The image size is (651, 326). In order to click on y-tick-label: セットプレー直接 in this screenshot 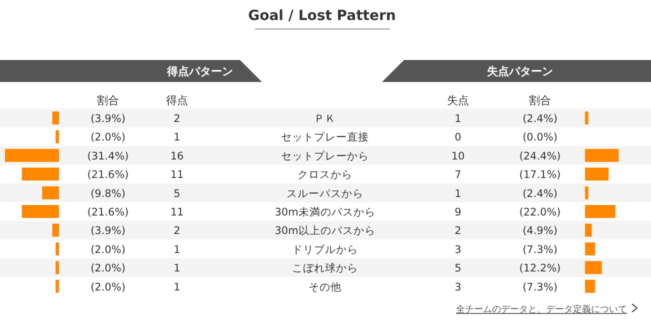, I will do `click(325, 137)`.